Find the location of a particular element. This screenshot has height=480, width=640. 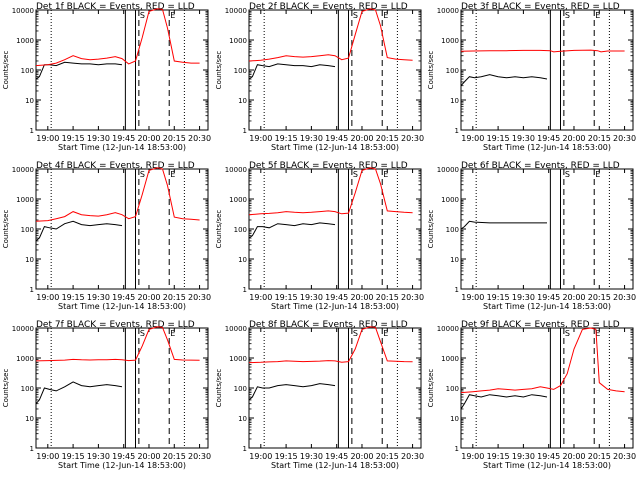

panel-title: Det 8f BLACK = Events, RED = LLD is located at coordinates (328, 325).